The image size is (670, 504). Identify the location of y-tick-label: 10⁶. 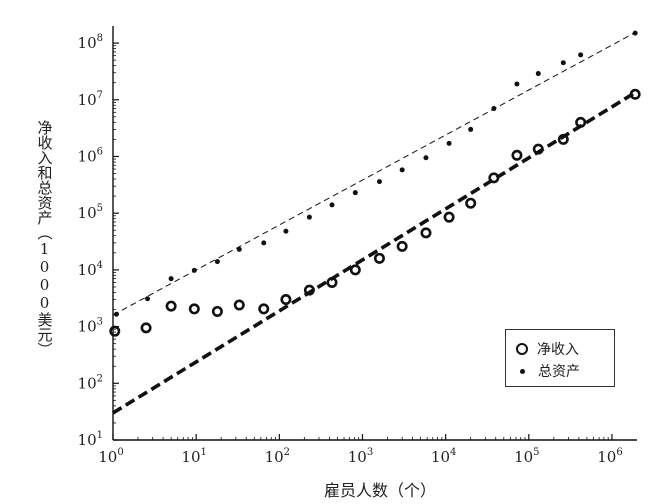
(90, 155).